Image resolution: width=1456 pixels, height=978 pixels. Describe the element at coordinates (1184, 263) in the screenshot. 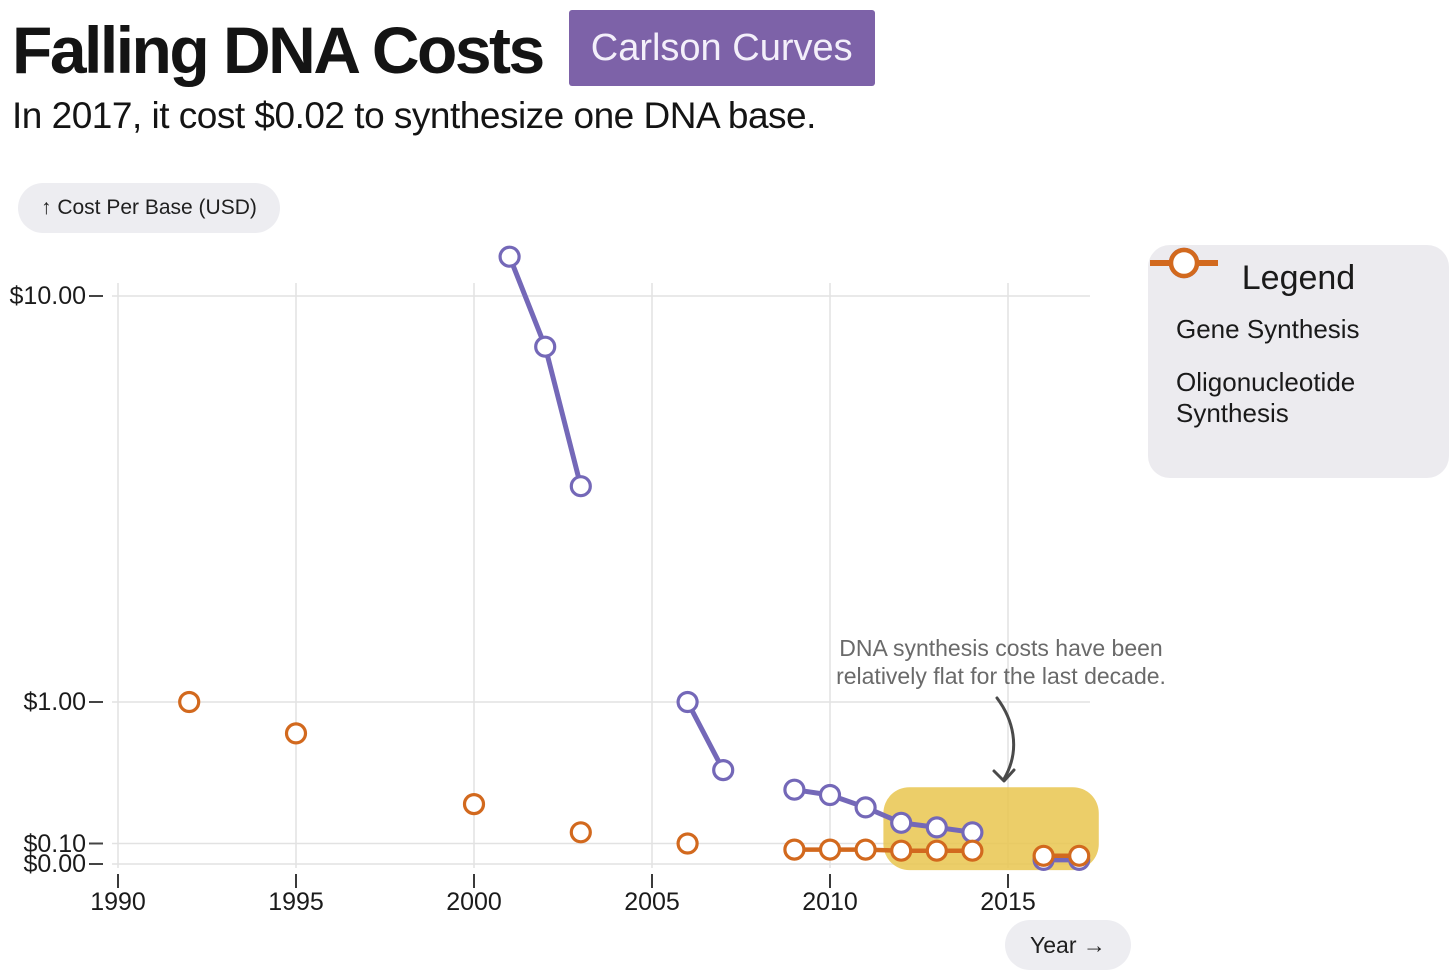

I see `legend-marker-oligonucleotide-synthesis-icon` at that location.